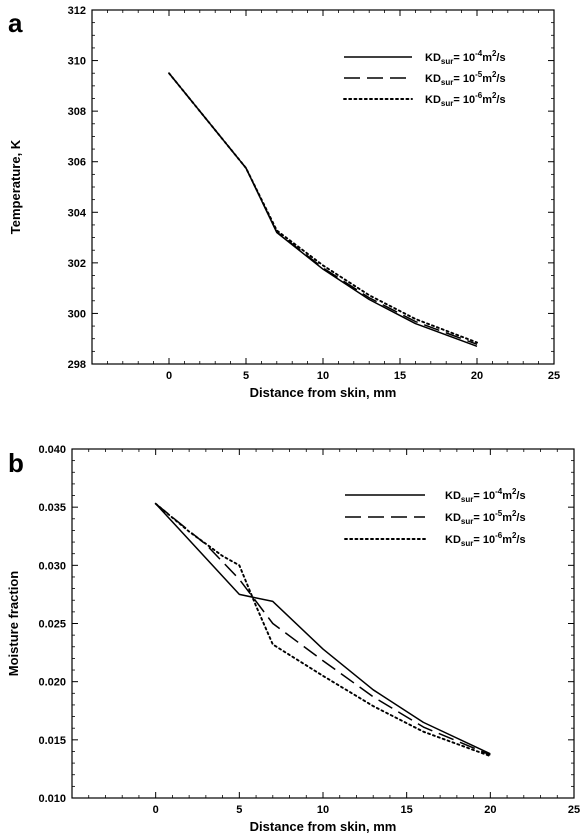 The image size is (582, 839). What do you see at coordinates (15, 186) in the screenshot?
I see `y-axis-label: Temperature, K` at bounding box center [15, 186].